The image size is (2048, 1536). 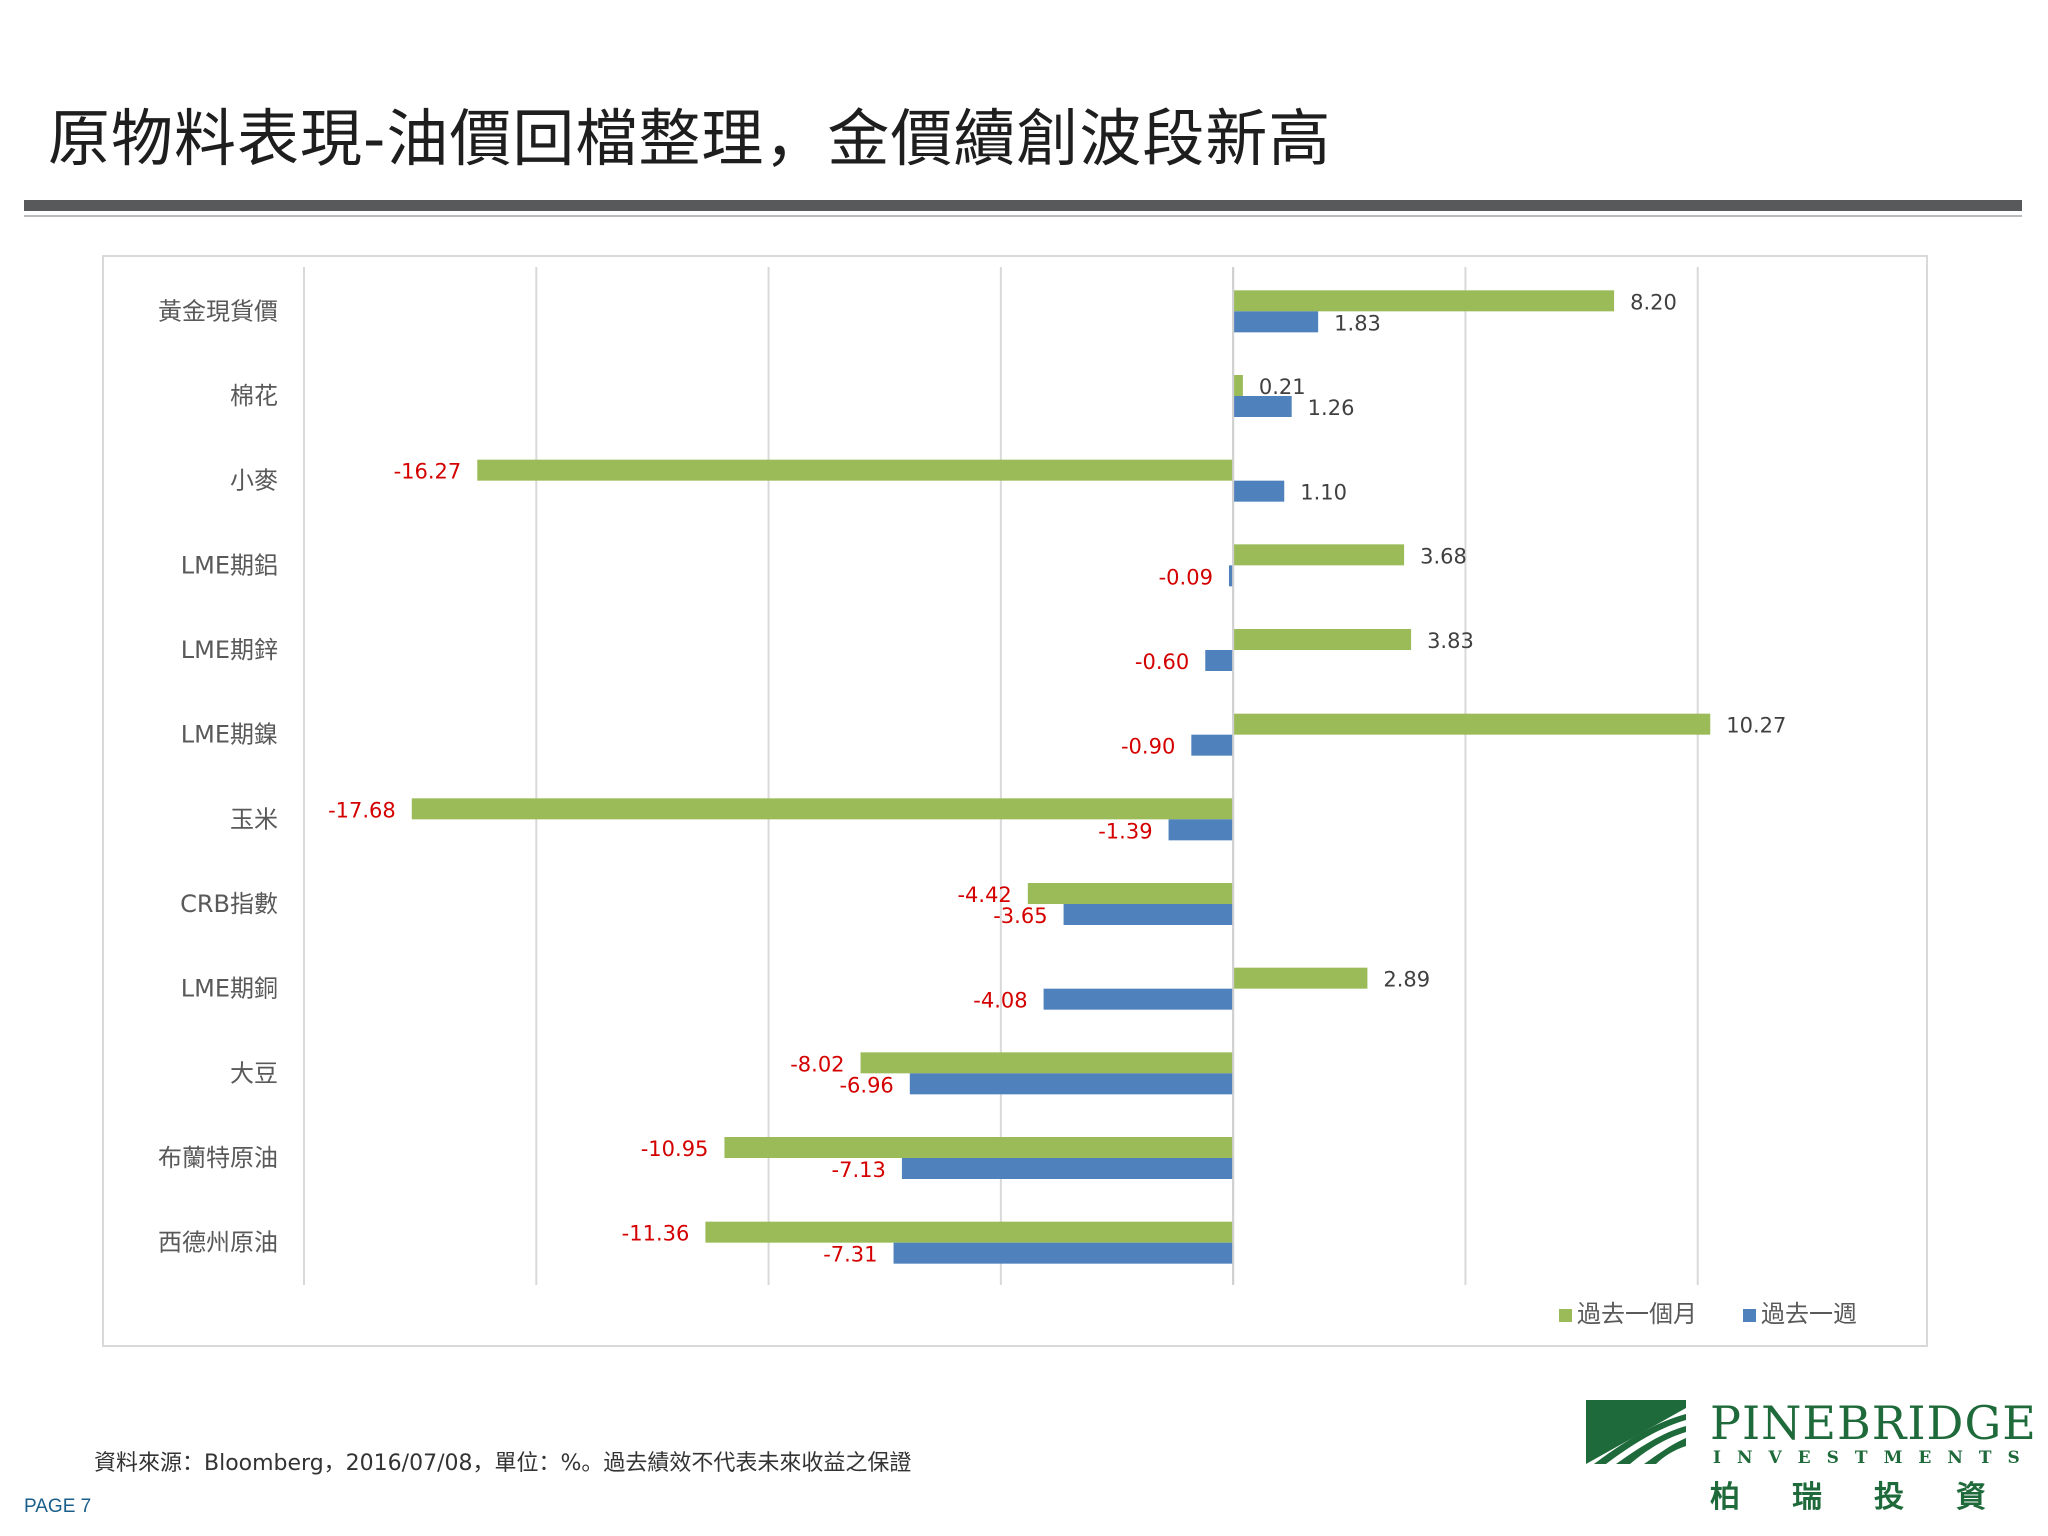 I want to click on pinebridge-logo: PINEBRIDGE INVESTMENTS 柏瑞投資, so click(x=1811, y=1455).